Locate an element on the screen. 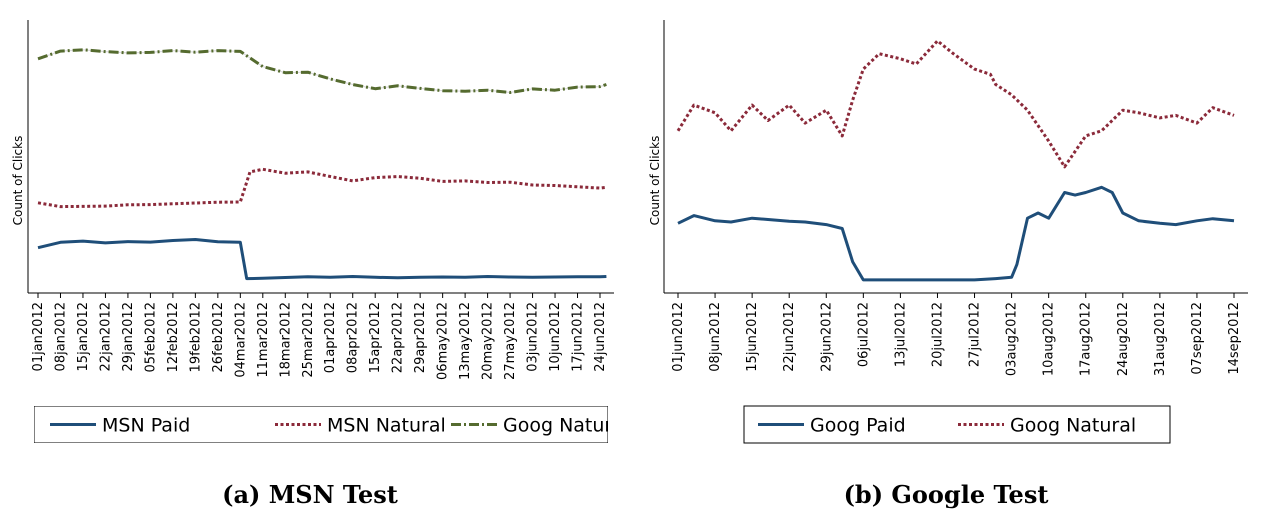  chart-b-x-tick-label: 29jun2012 is located at coordinates (826, 337).